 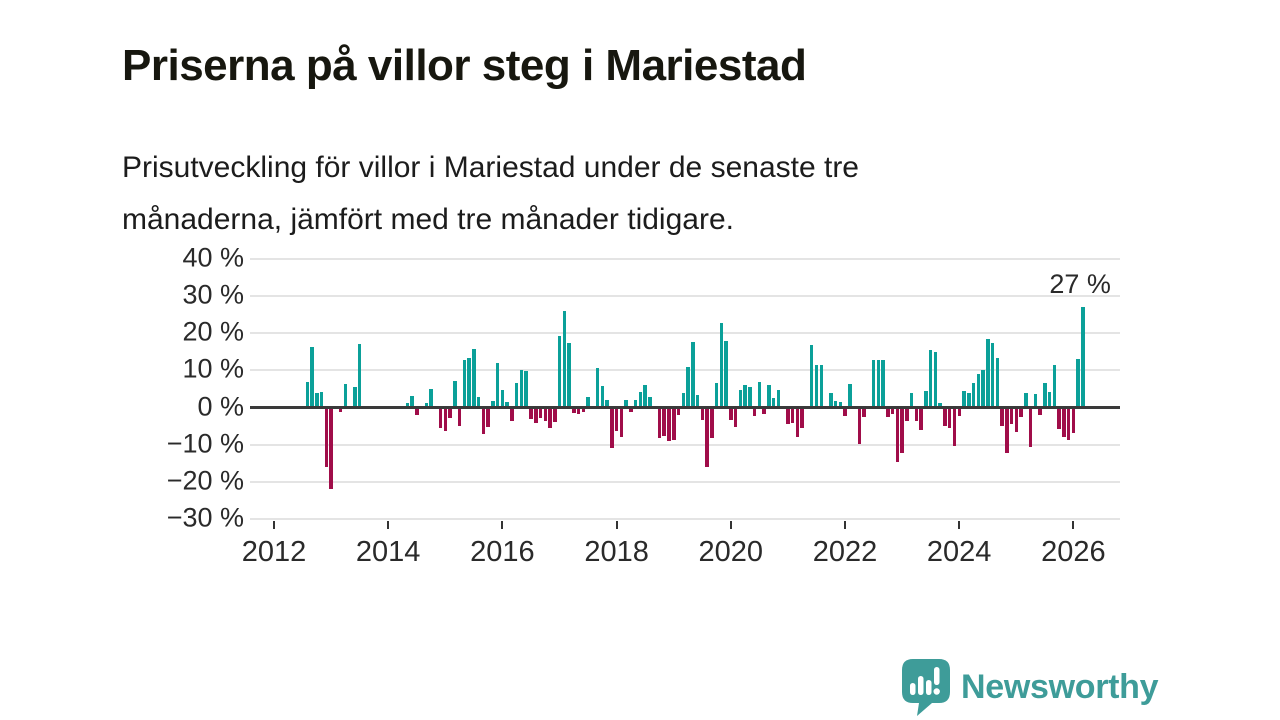 I want to click on zero-axis-line, so click(x=685, y=407).